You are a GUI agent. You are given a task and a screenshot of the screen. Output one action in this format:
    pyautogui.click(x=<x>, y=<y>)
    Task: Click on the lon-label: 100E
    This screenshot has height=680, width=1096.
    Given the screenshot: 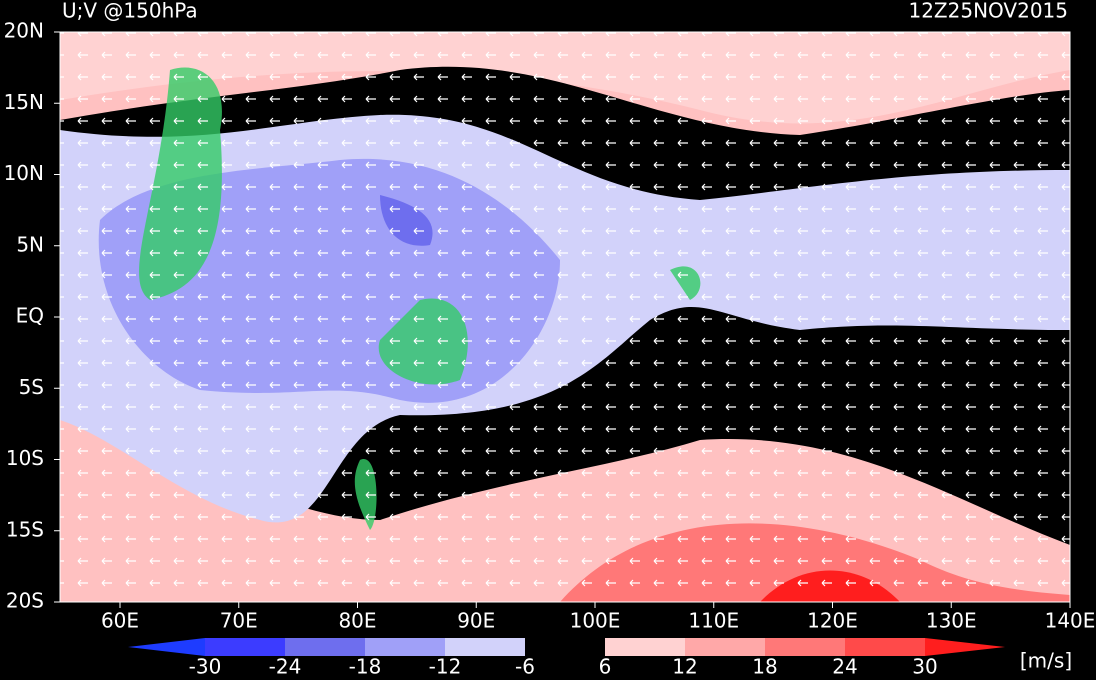 What is the action you would take?
    pyautogui.click(x=595, y=621)
    